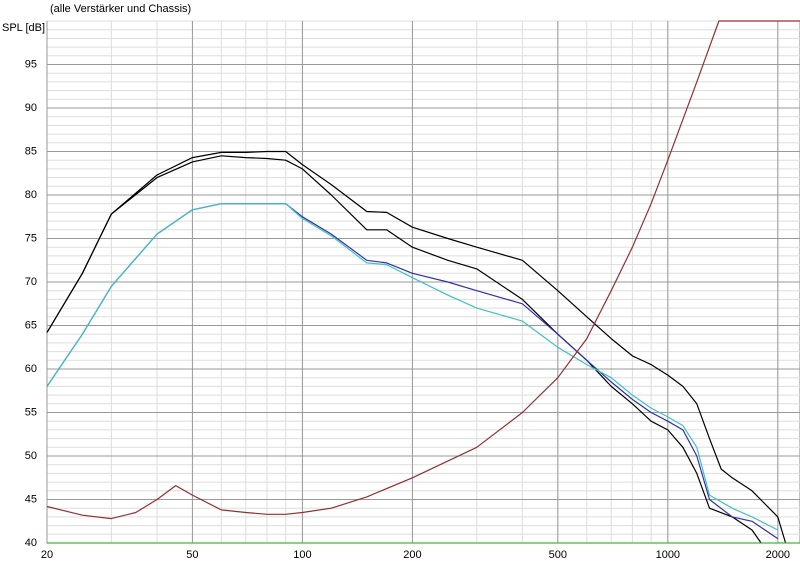 This screenshot has height=569, width=800. Describe the element at coordinates (31, 195) in the screenshot. I see `y-tick-label: 80` at that location.